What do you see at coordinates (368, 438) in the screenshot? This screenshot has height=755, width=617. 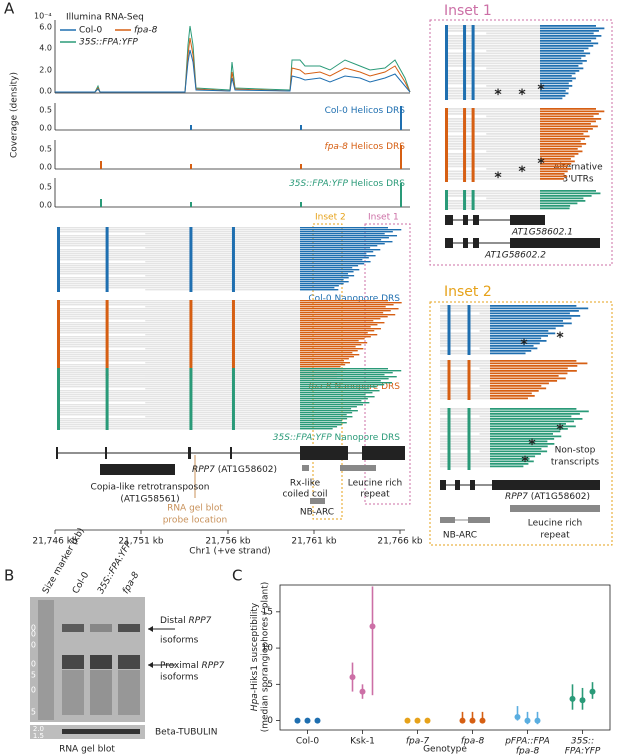 I see `assay: Nanopore DRS` at bounding box center [368, 438].